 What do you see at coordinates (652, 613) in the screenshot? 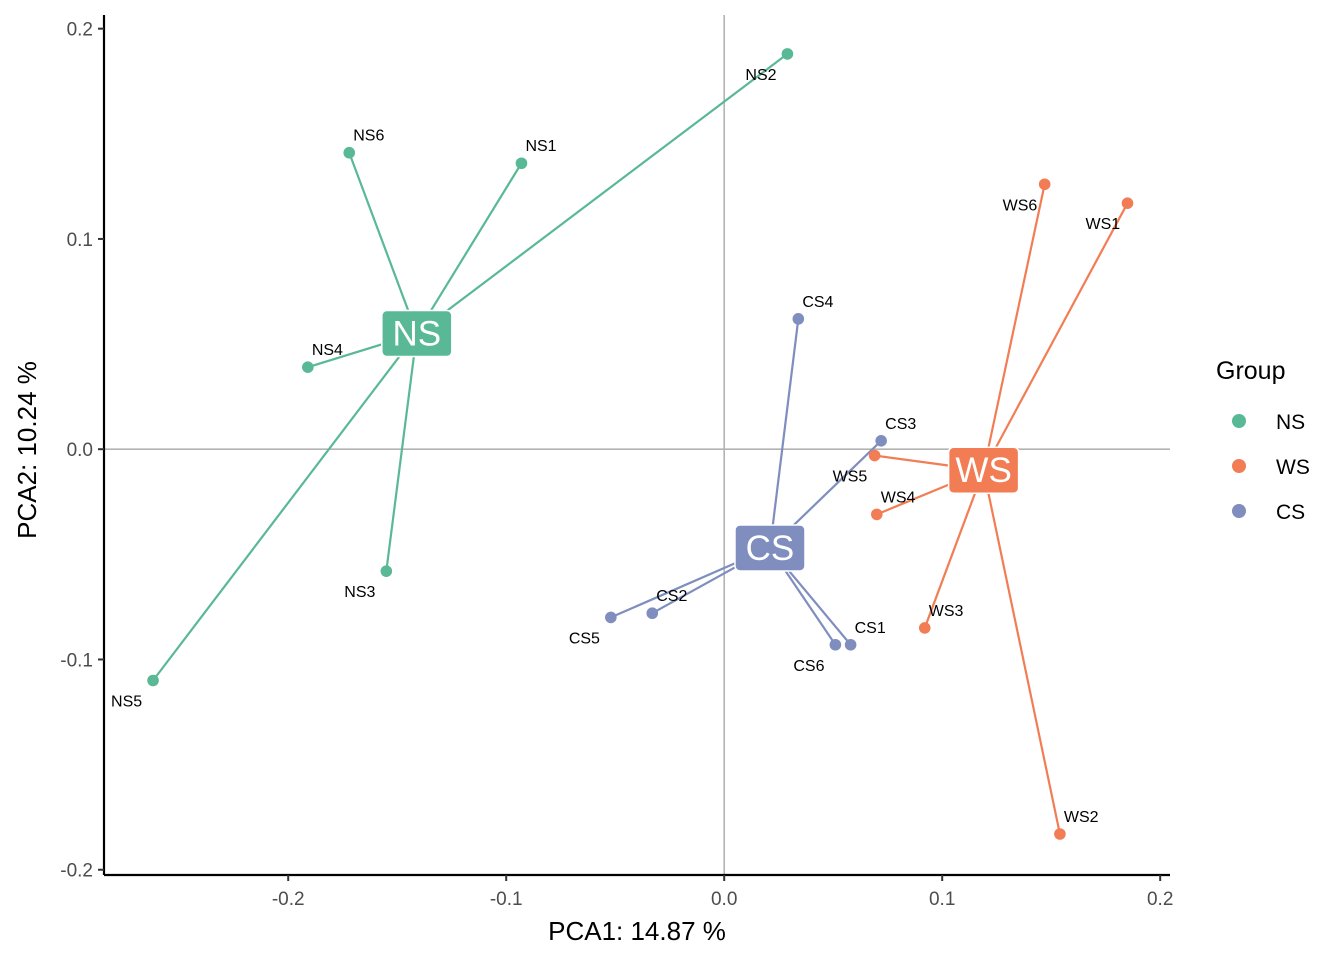
I see `point-cs2` at bounding box center [652, 613].